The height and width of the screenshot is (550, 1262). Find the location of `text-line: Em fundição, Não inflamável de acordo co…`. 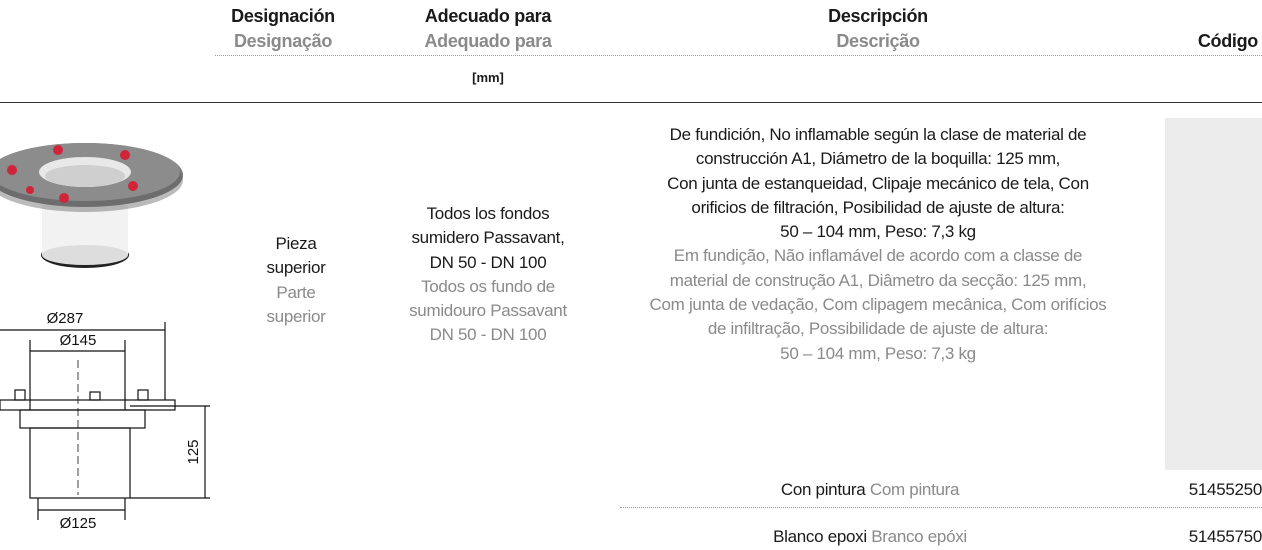

text-line: Em fundição, Não inflamável de acordo co… is located at coordinates (878, 256).